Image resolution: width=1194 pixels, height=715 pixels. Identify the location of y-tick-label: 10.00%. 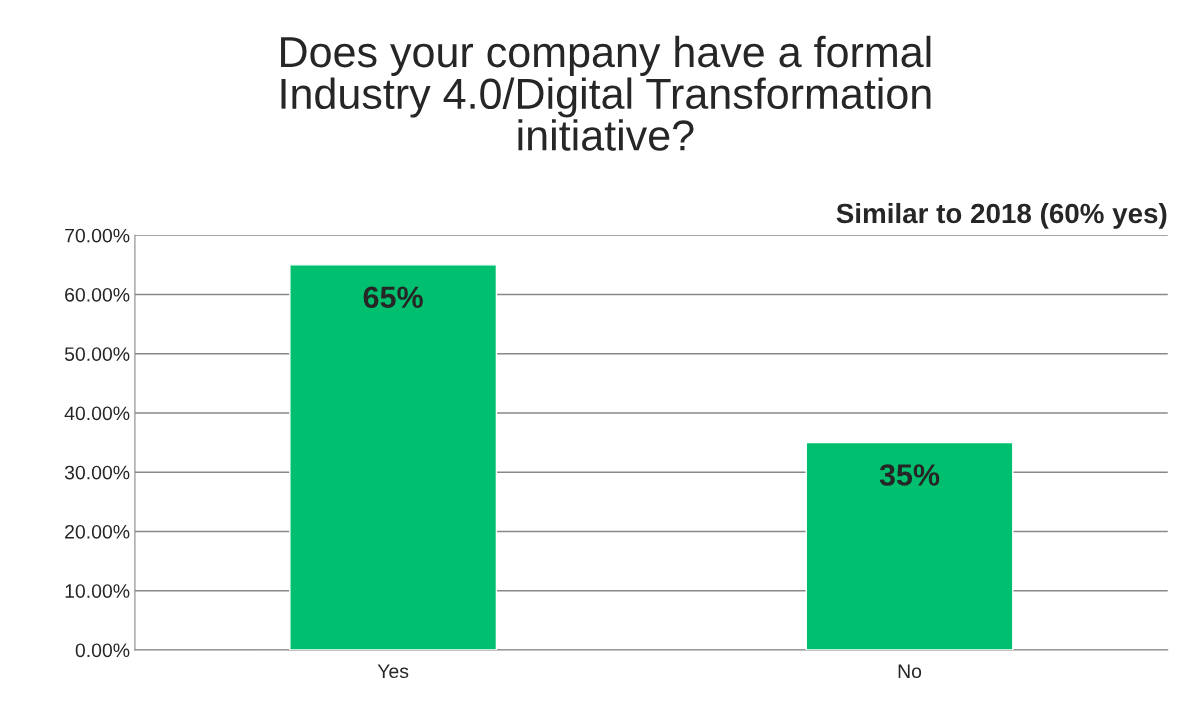
(97, 591).